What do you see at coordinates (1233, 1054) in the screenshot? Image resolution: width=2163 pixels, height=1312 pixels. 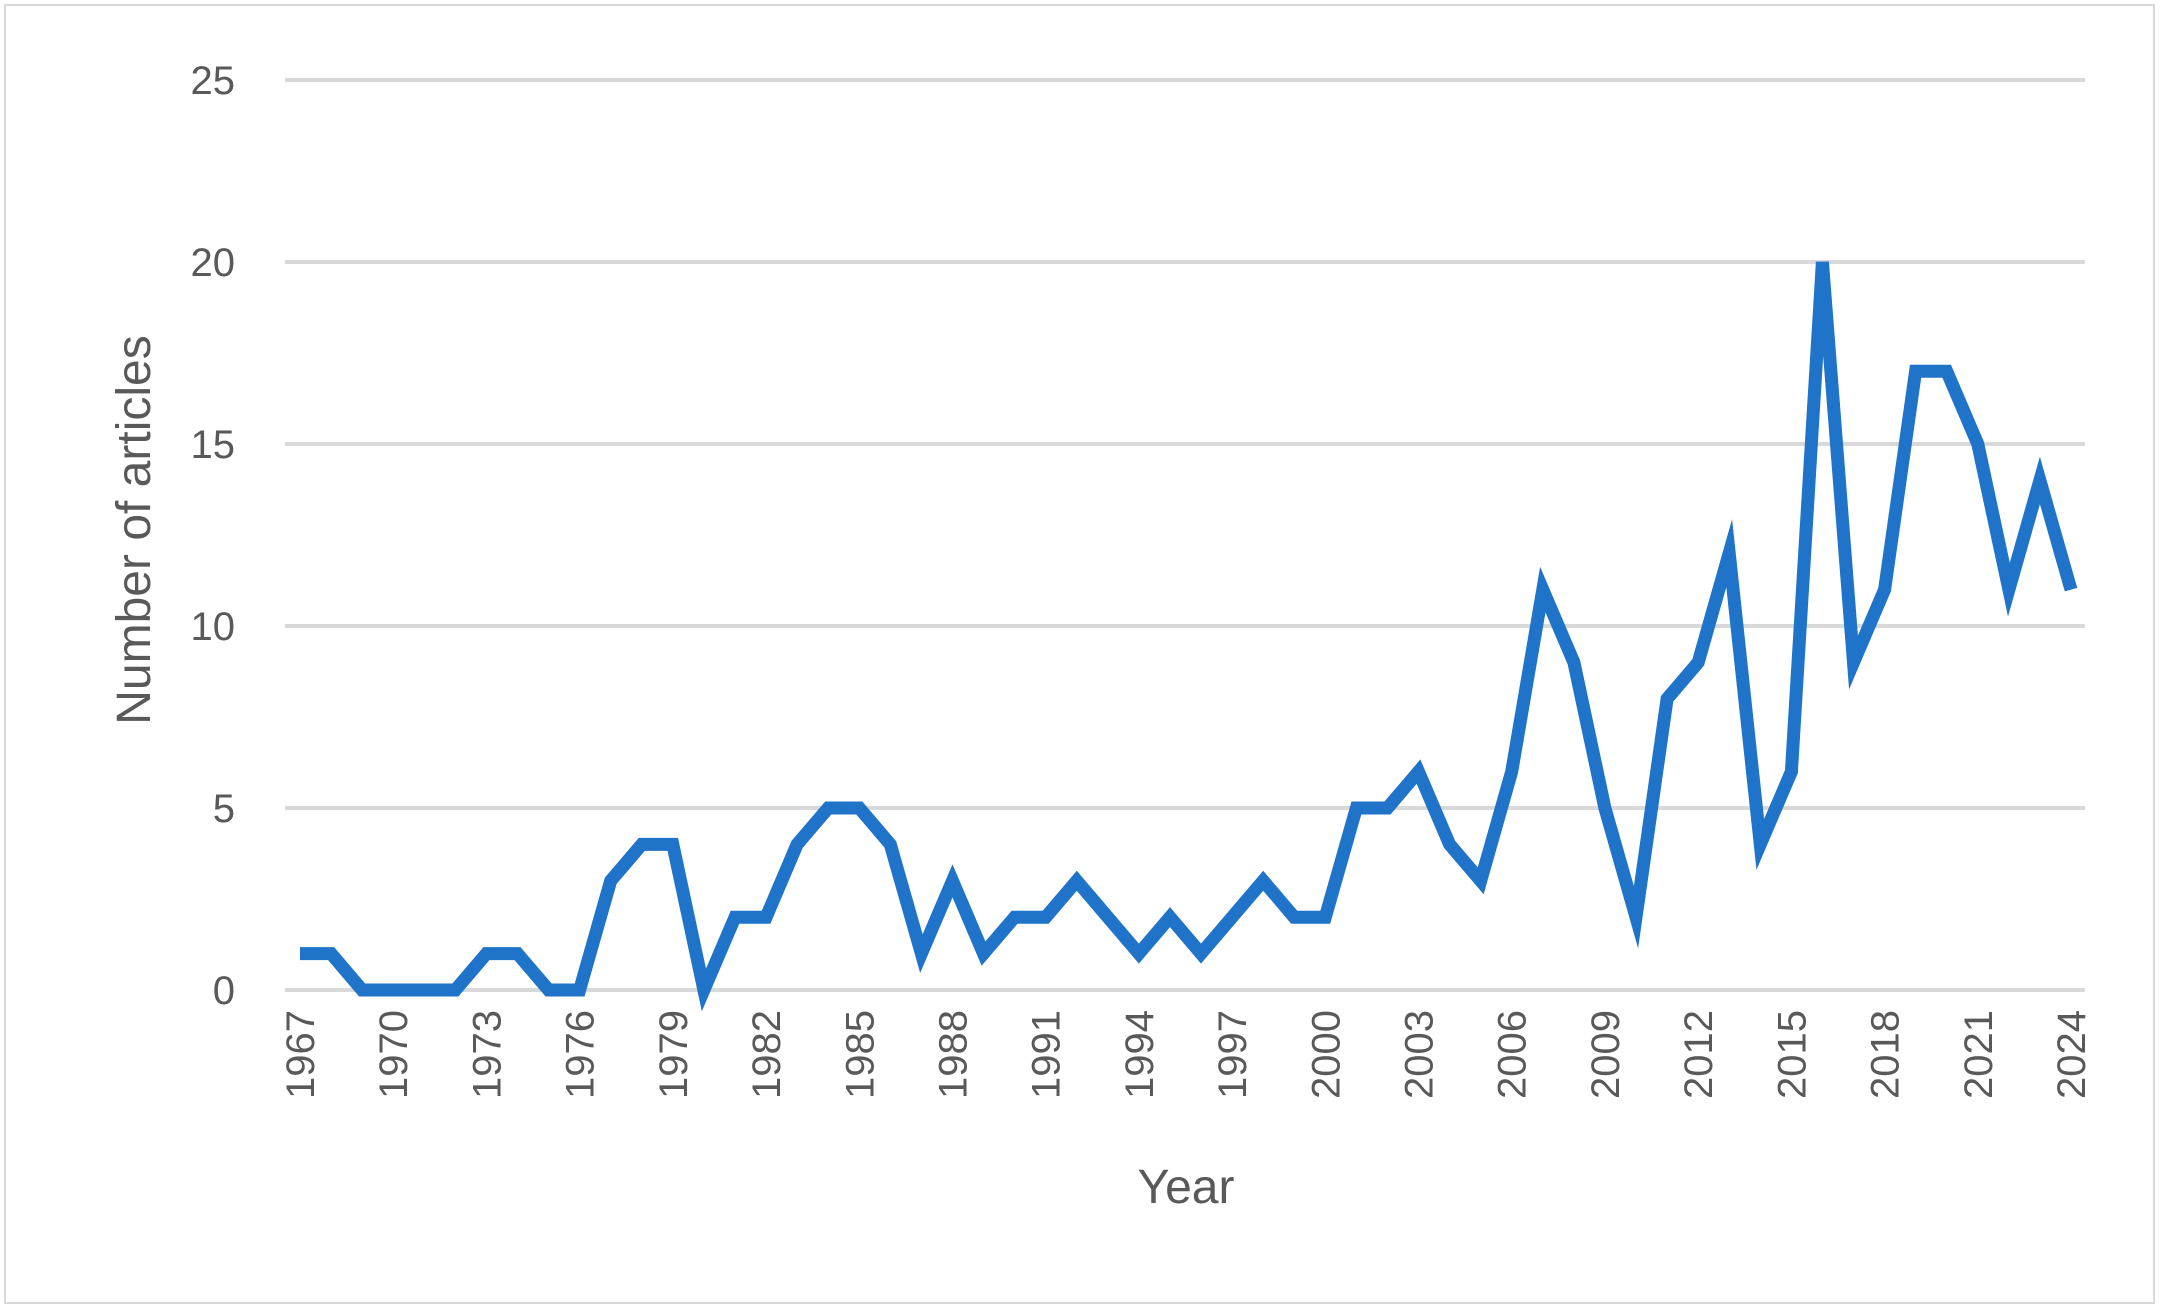 I see `x-tick-label: 1997` at bounding box center [1233, 1054].